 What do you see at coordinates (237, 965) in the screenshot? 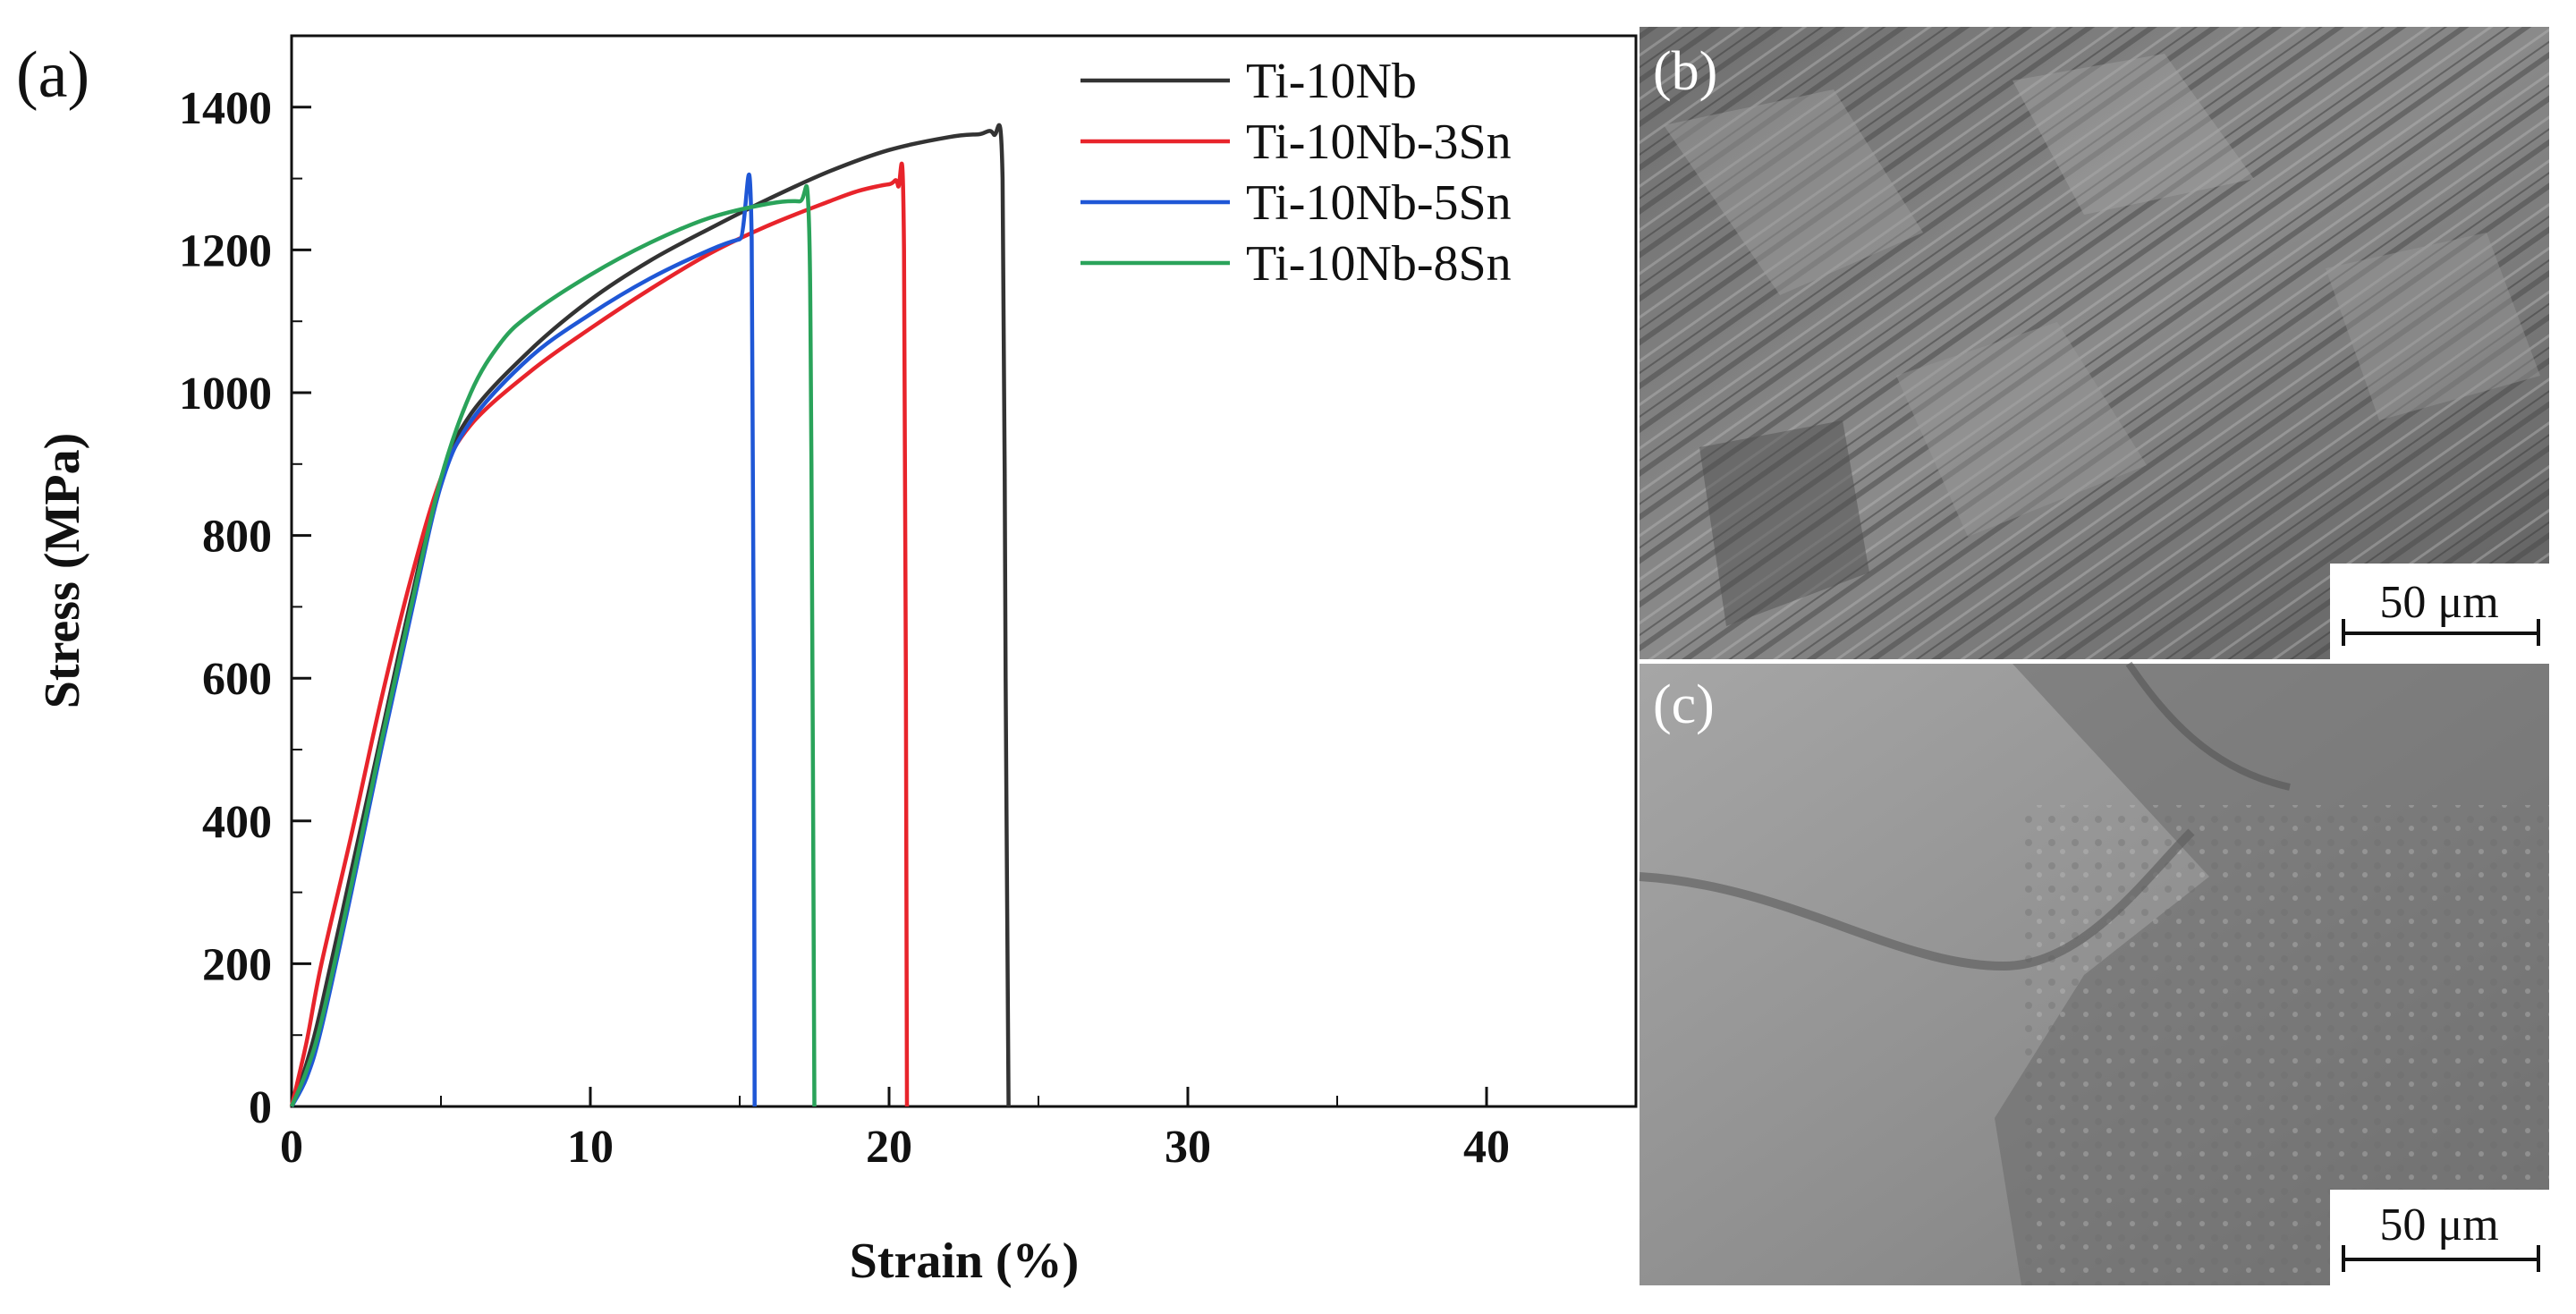
I see `y-tick-label: 200` at bounding box center [237, 965].